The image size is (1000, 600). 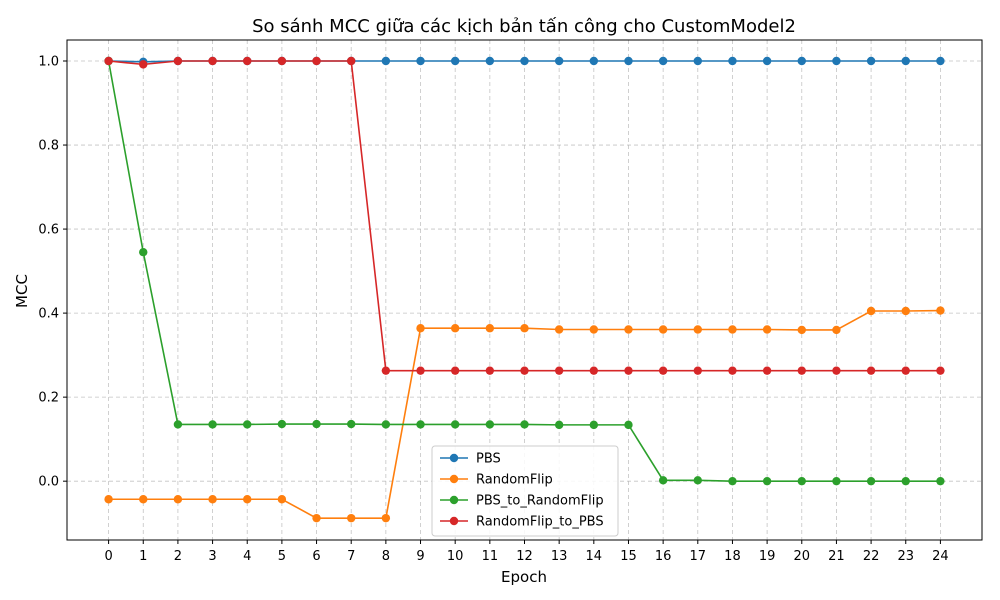 What do you see at coordinates (108, 556) in the screenshot?
I see `x-tick-label: 0` at bounding box center [108, 556].